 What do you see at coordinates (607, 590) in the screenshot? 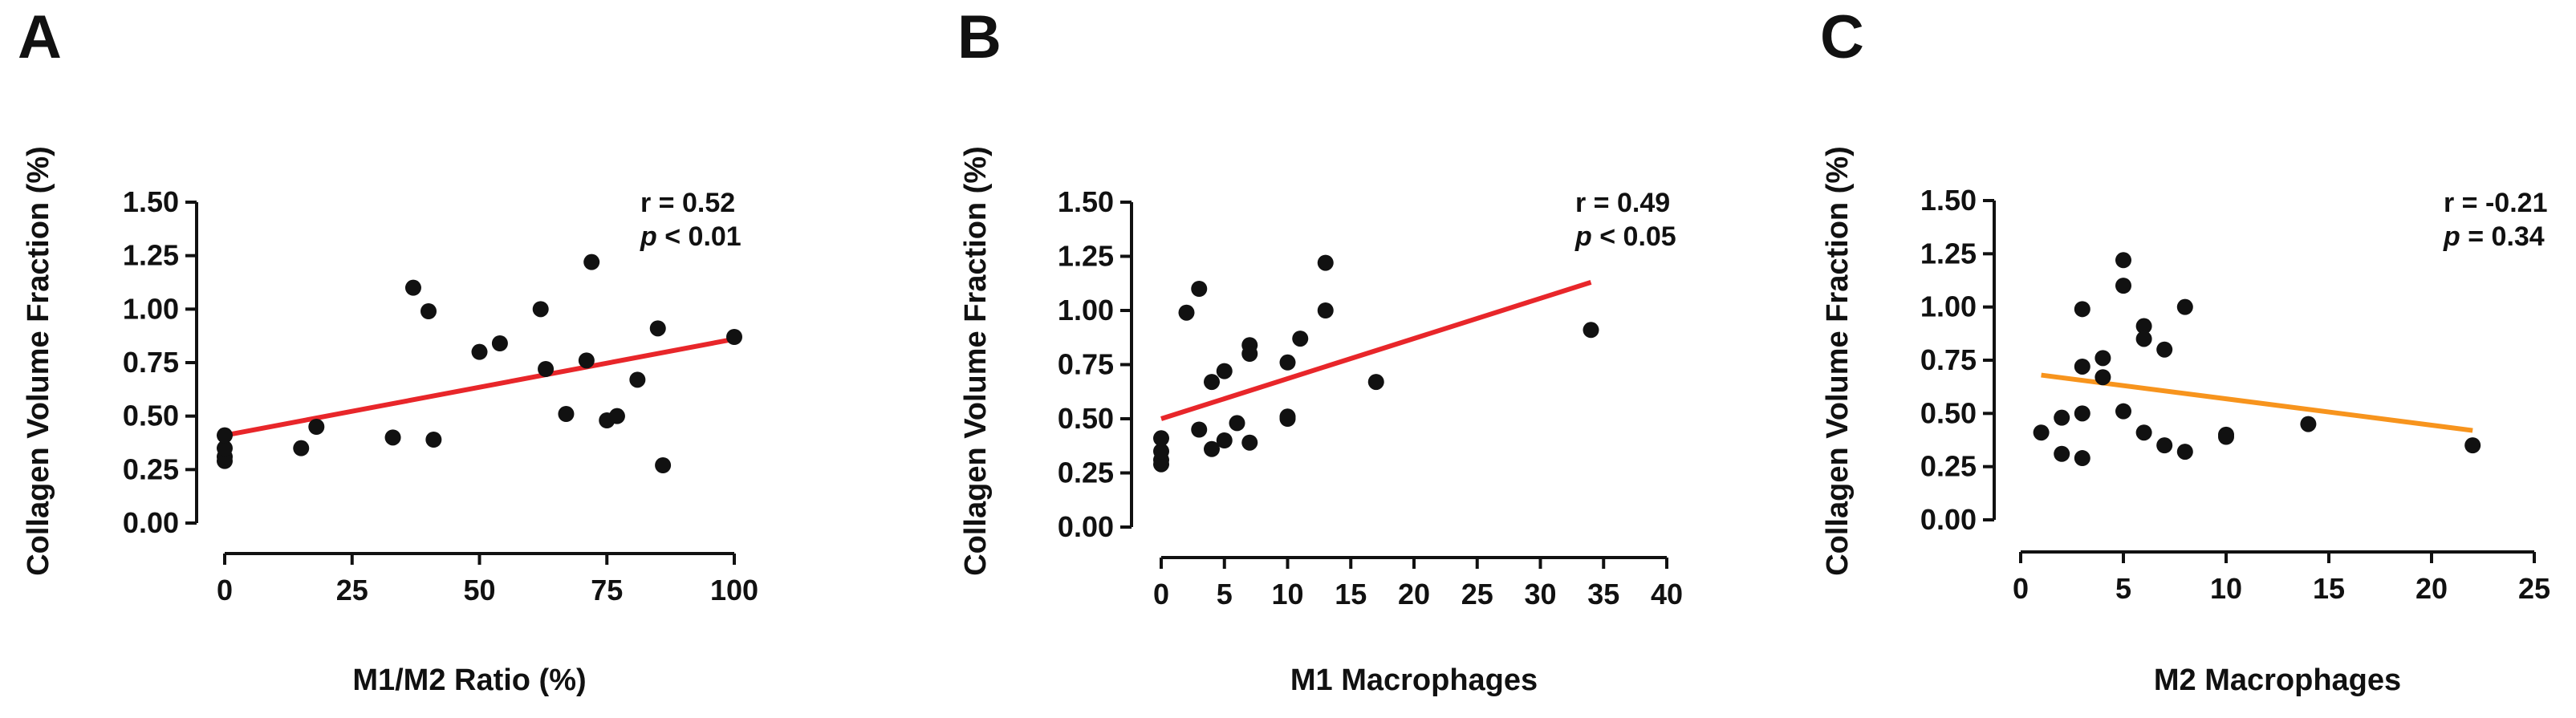
I see `x-tick-label: 75` at bounding box center [607, 590].